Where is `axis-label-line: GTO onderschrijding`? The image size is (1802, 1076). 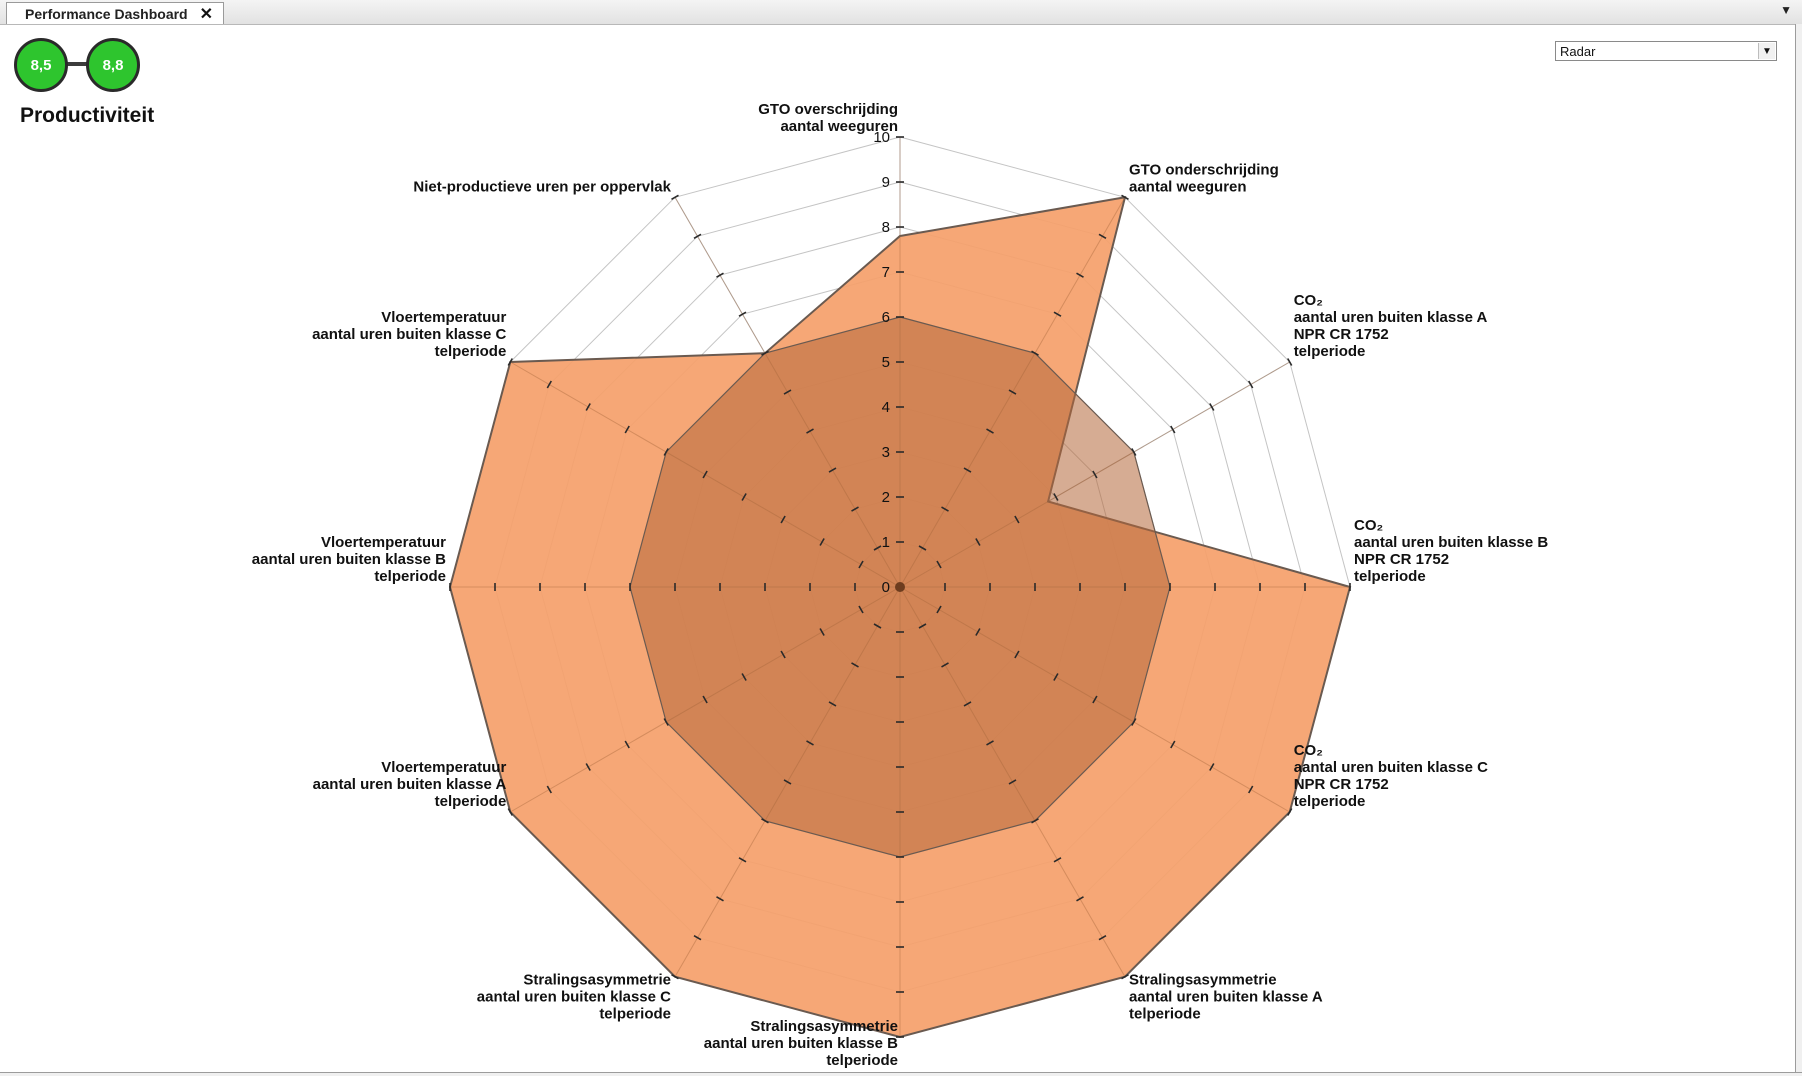
axis-label-line: GTO onderschrijding is located at coordinates (1204, 169).